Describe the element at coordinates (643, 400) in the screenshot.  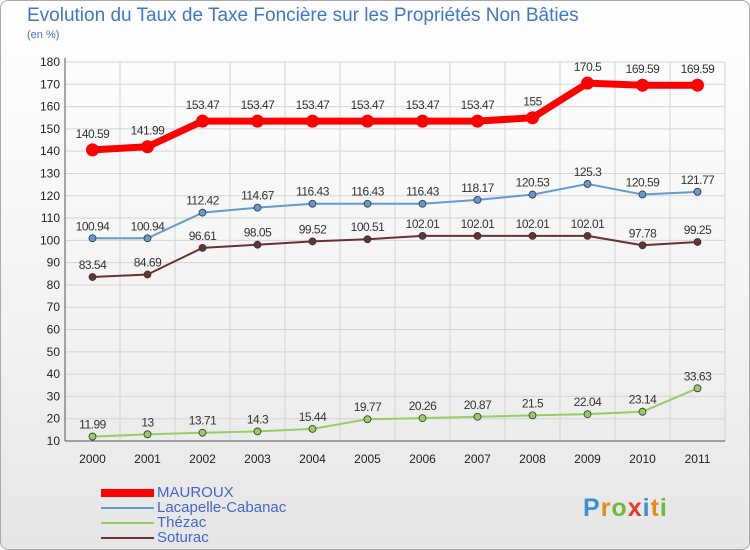
I see `data-label: 23.14` at that location.